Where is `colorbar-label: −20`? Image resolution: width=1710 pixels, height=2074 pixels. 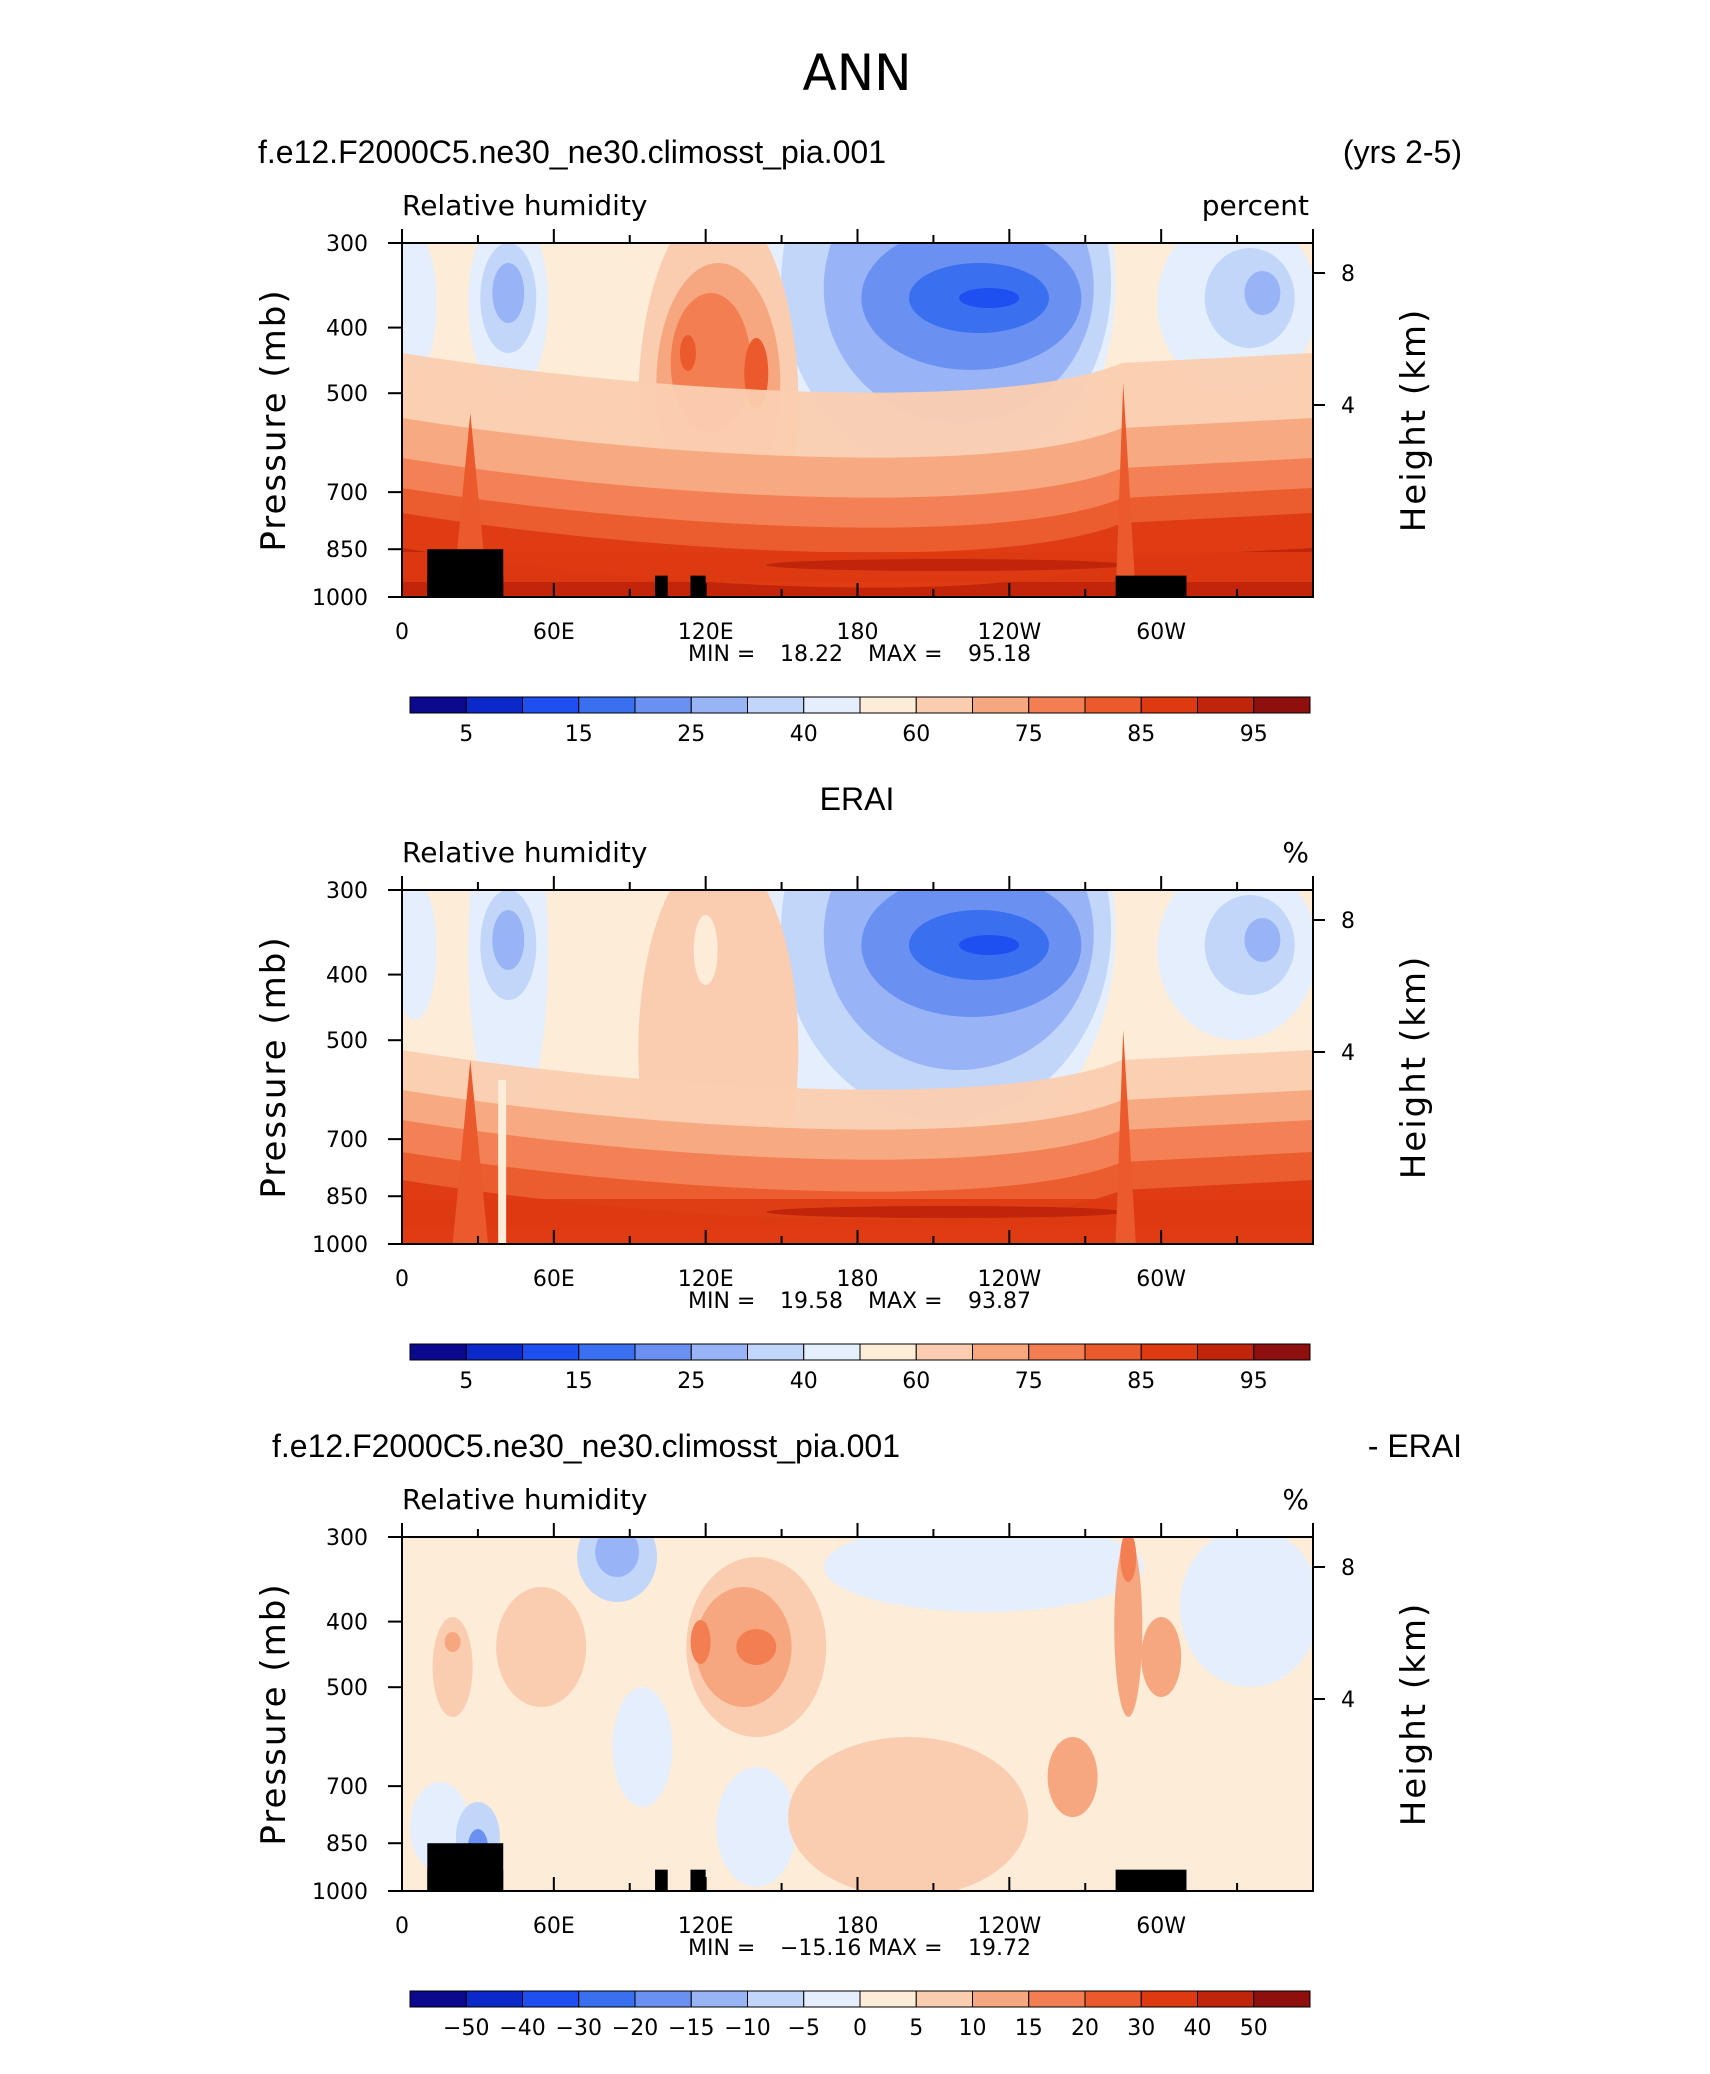 colorbar-label: −20 is located at coordinates (635, 2028).